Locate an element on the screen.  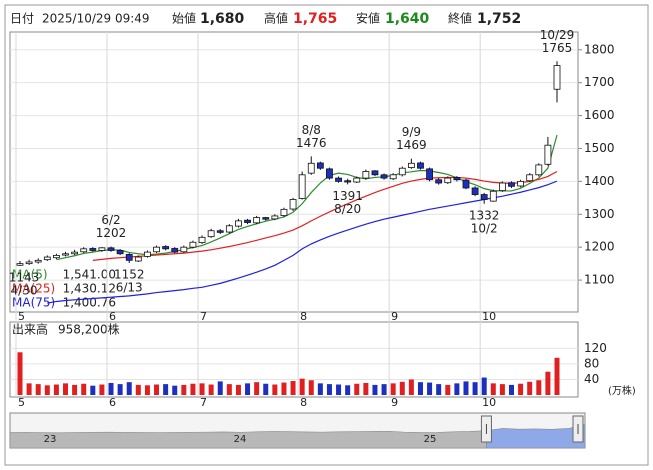
navigator-selection is located at coordinates (536, 436).